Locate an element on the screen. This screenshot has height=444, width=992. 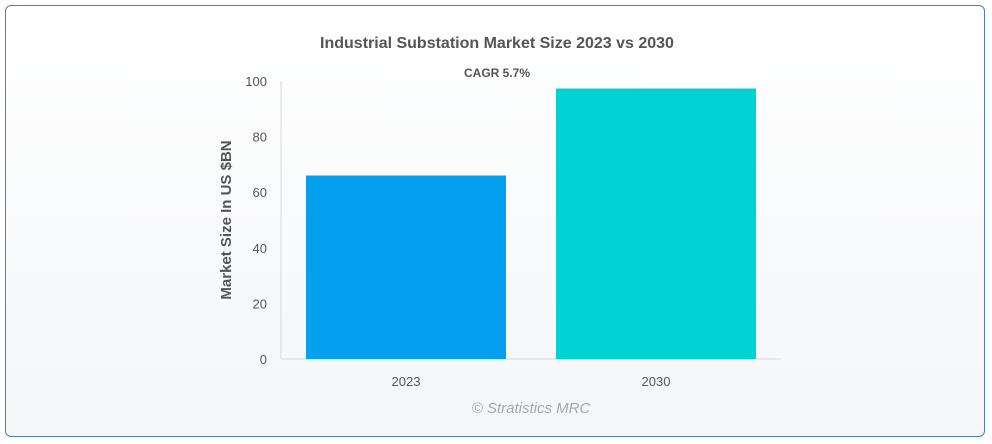
y-tick-label: 0 is located at coordinates (263, 359).